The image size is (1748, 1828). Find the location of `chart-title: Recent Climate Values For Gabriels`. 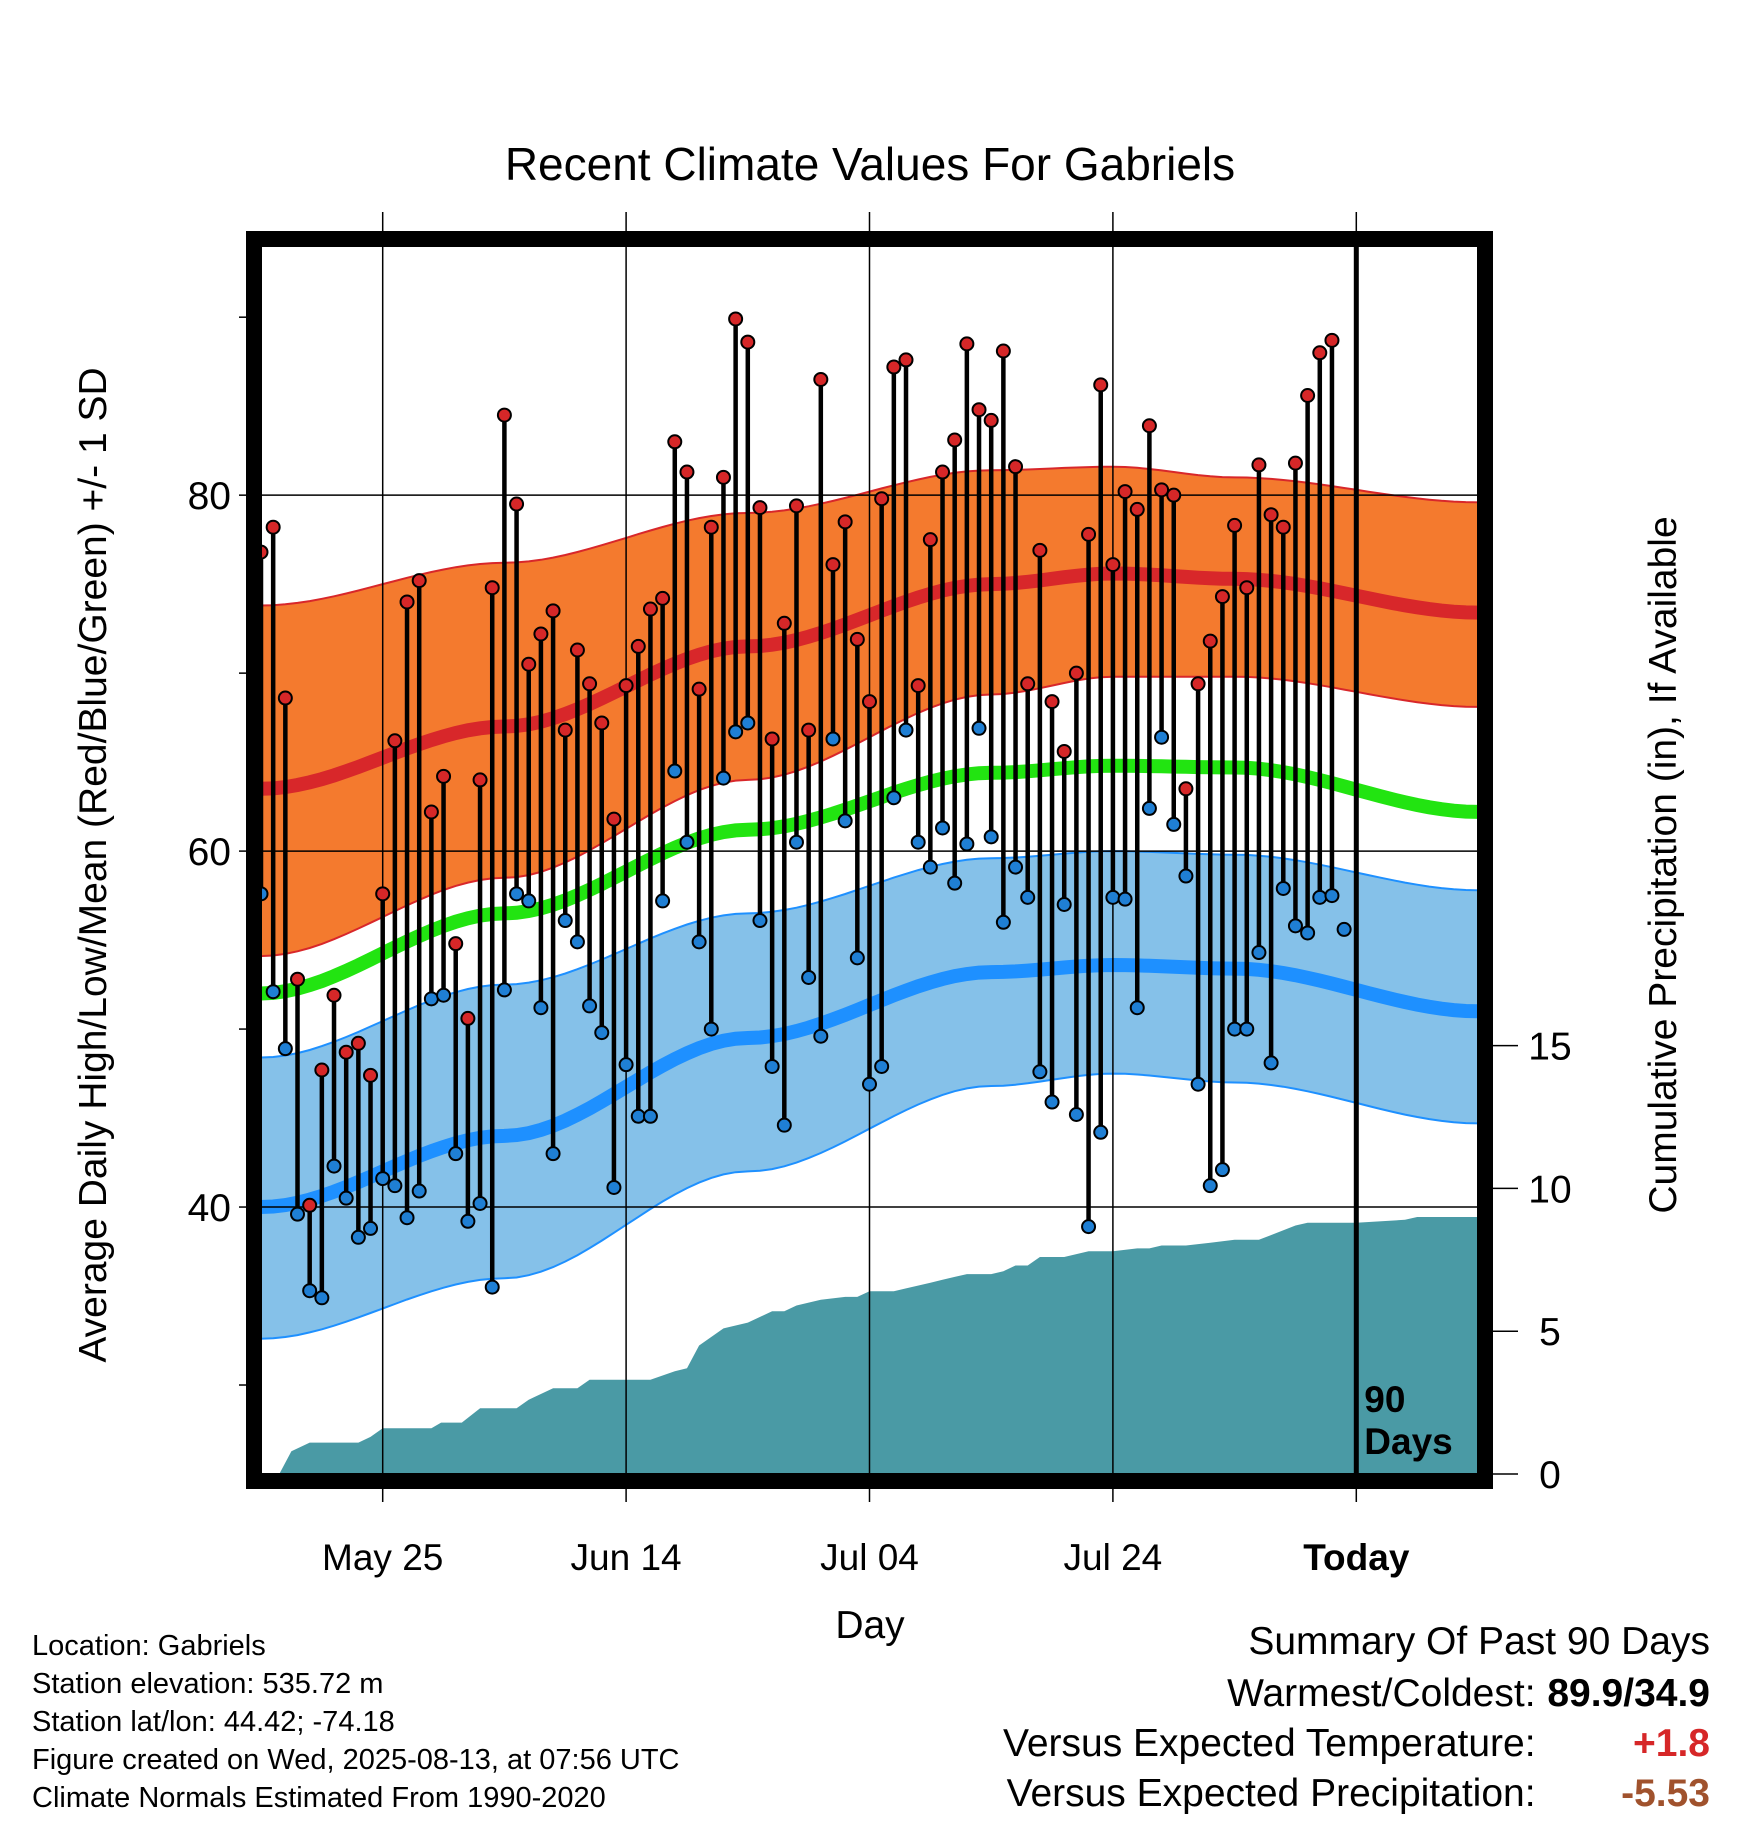

chart-title: Recent Climate Values For Gabriels is located at coordinates (870, 164).